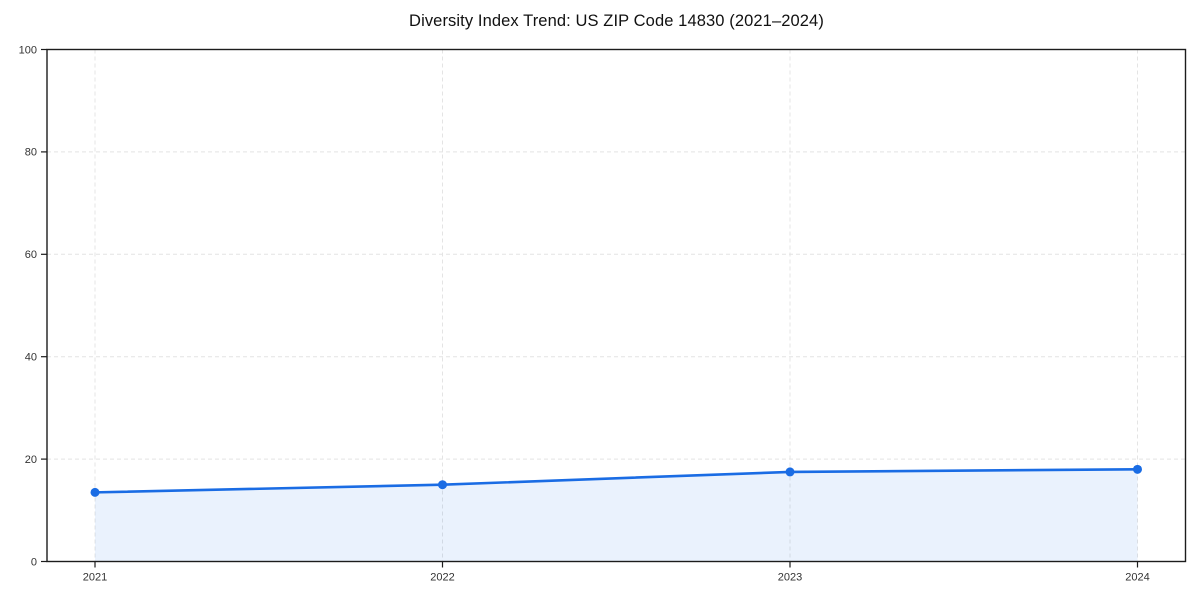  I want to click on data-point-2022, so click(442, 485).